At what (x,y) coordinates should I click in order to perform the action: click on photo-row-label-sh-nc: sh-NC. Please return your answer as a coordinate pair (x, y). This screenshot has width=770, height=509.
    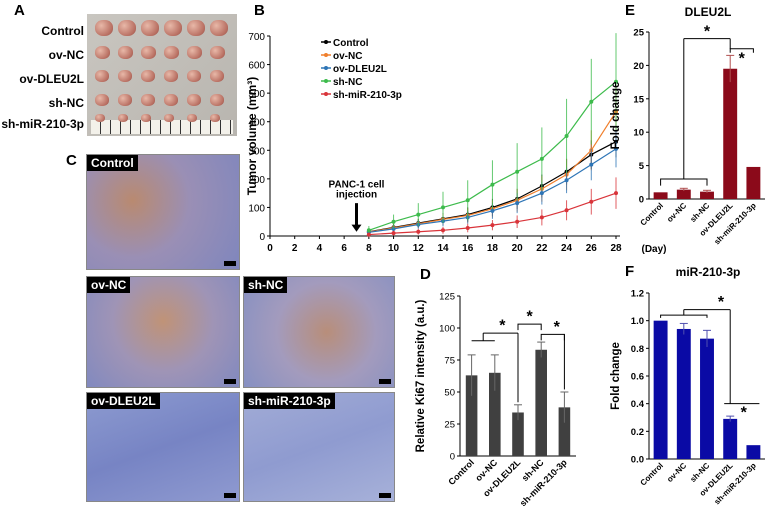
    Looking at the image, I should click on (66, 103).